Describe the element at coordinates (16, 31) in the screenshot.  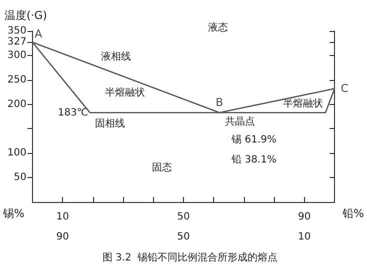
I see `y-tick-label: 350` at that location.